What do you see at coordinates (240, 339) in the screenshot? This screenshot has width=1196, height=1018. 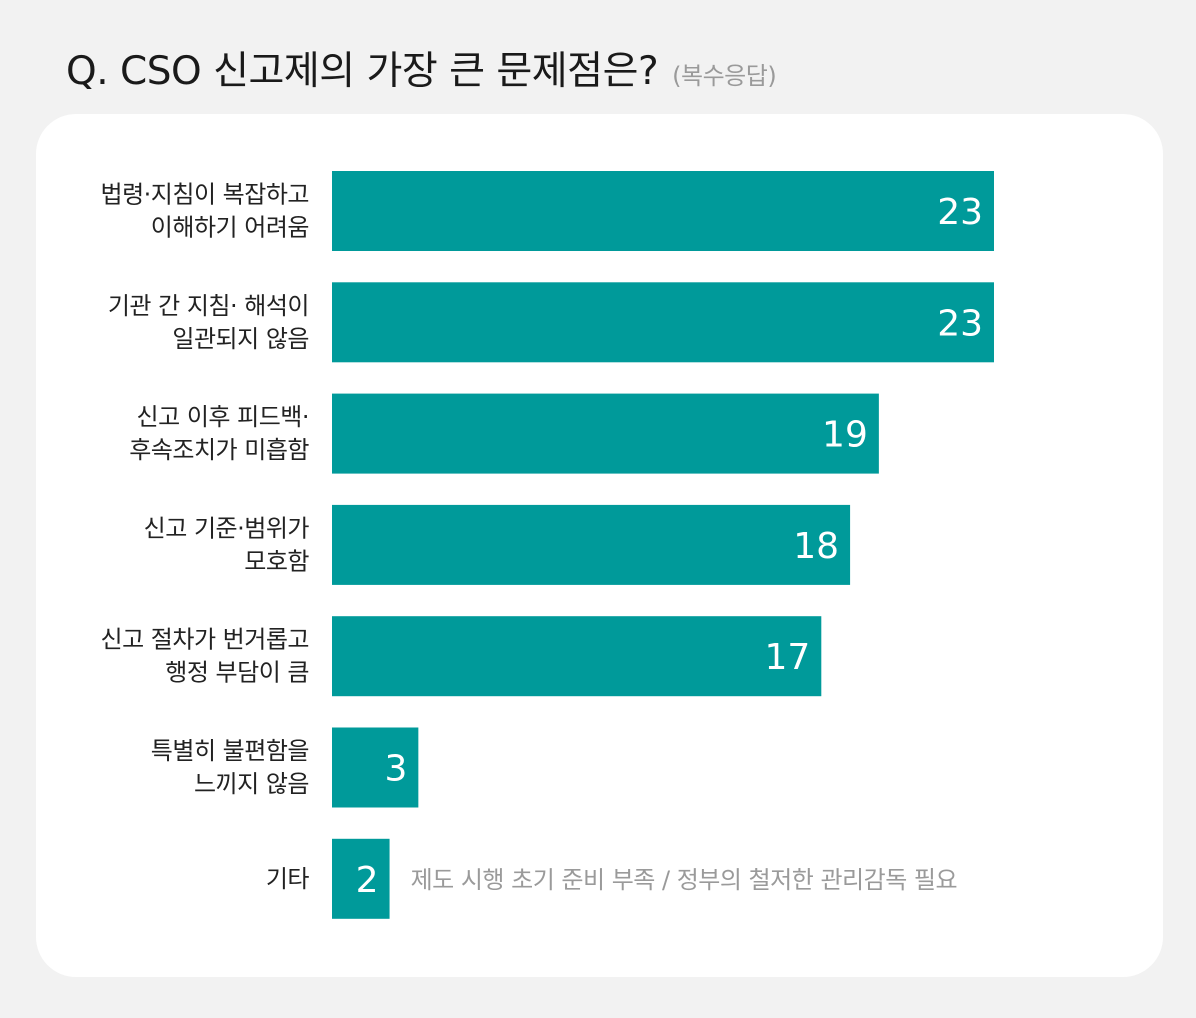 I see `category-label: 일관되지 않음` at bounding box center [240, 339].